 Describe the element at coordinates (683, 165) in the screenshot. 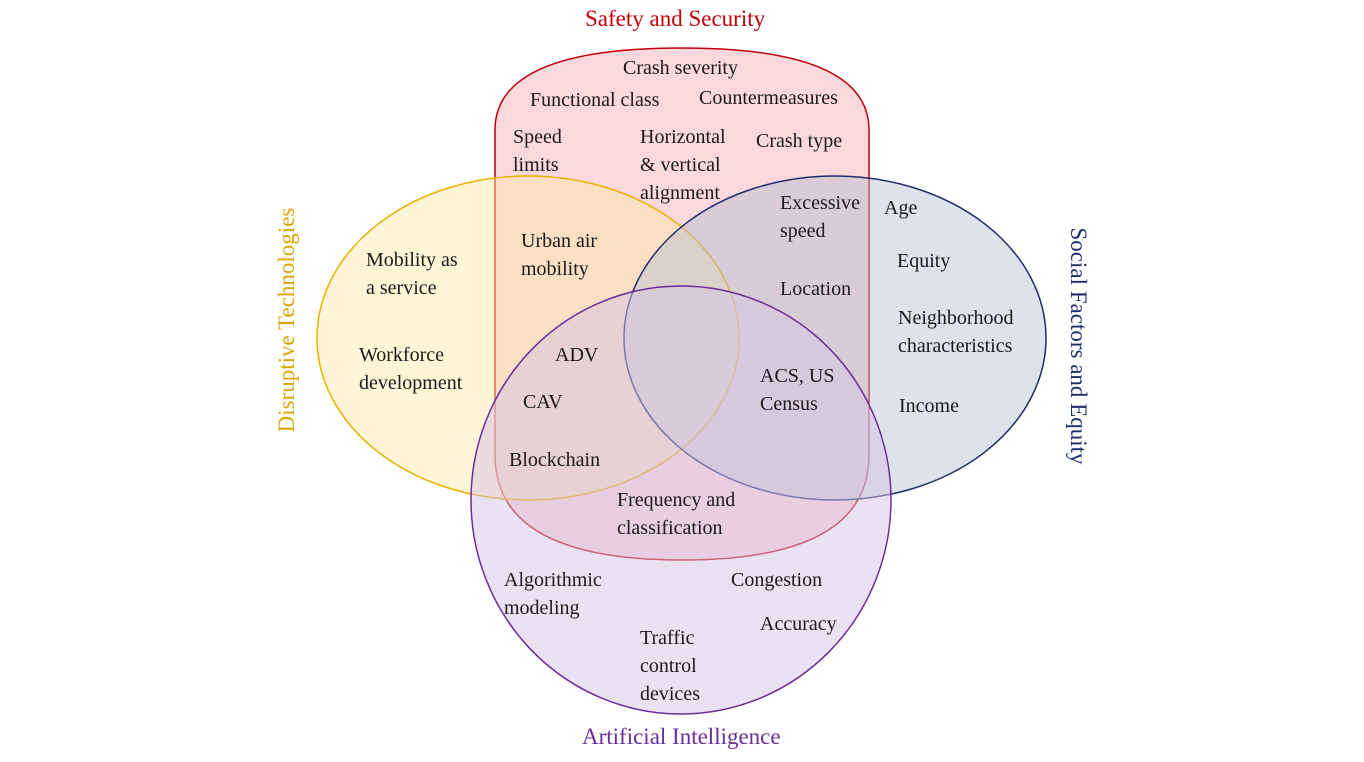

I see `item-horizontal-vertical-alignment: Horizontal & vertical alignment` at that location.